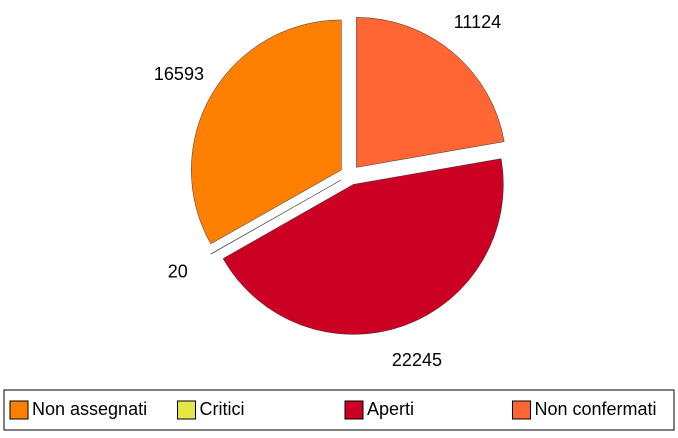  What do you see at coordinates (222, 409) in the screenshot?
I see `legend-label: Critici` at bounding box center [222, 409].